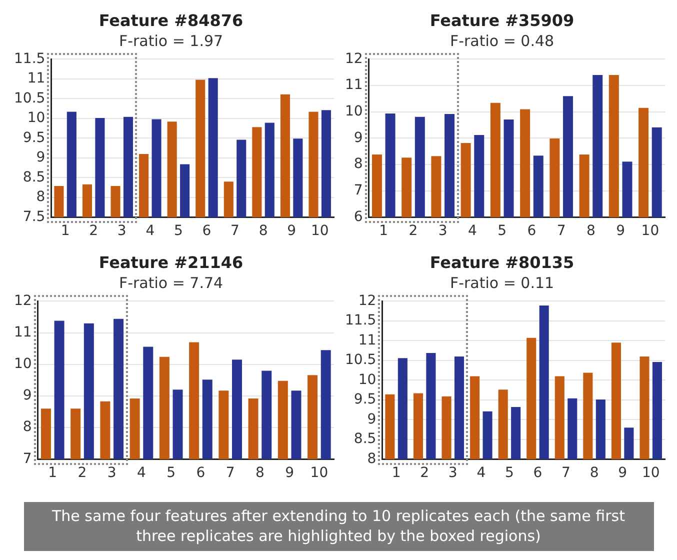  I want to click on y-tick-label: 7.5, so click(34, 216).